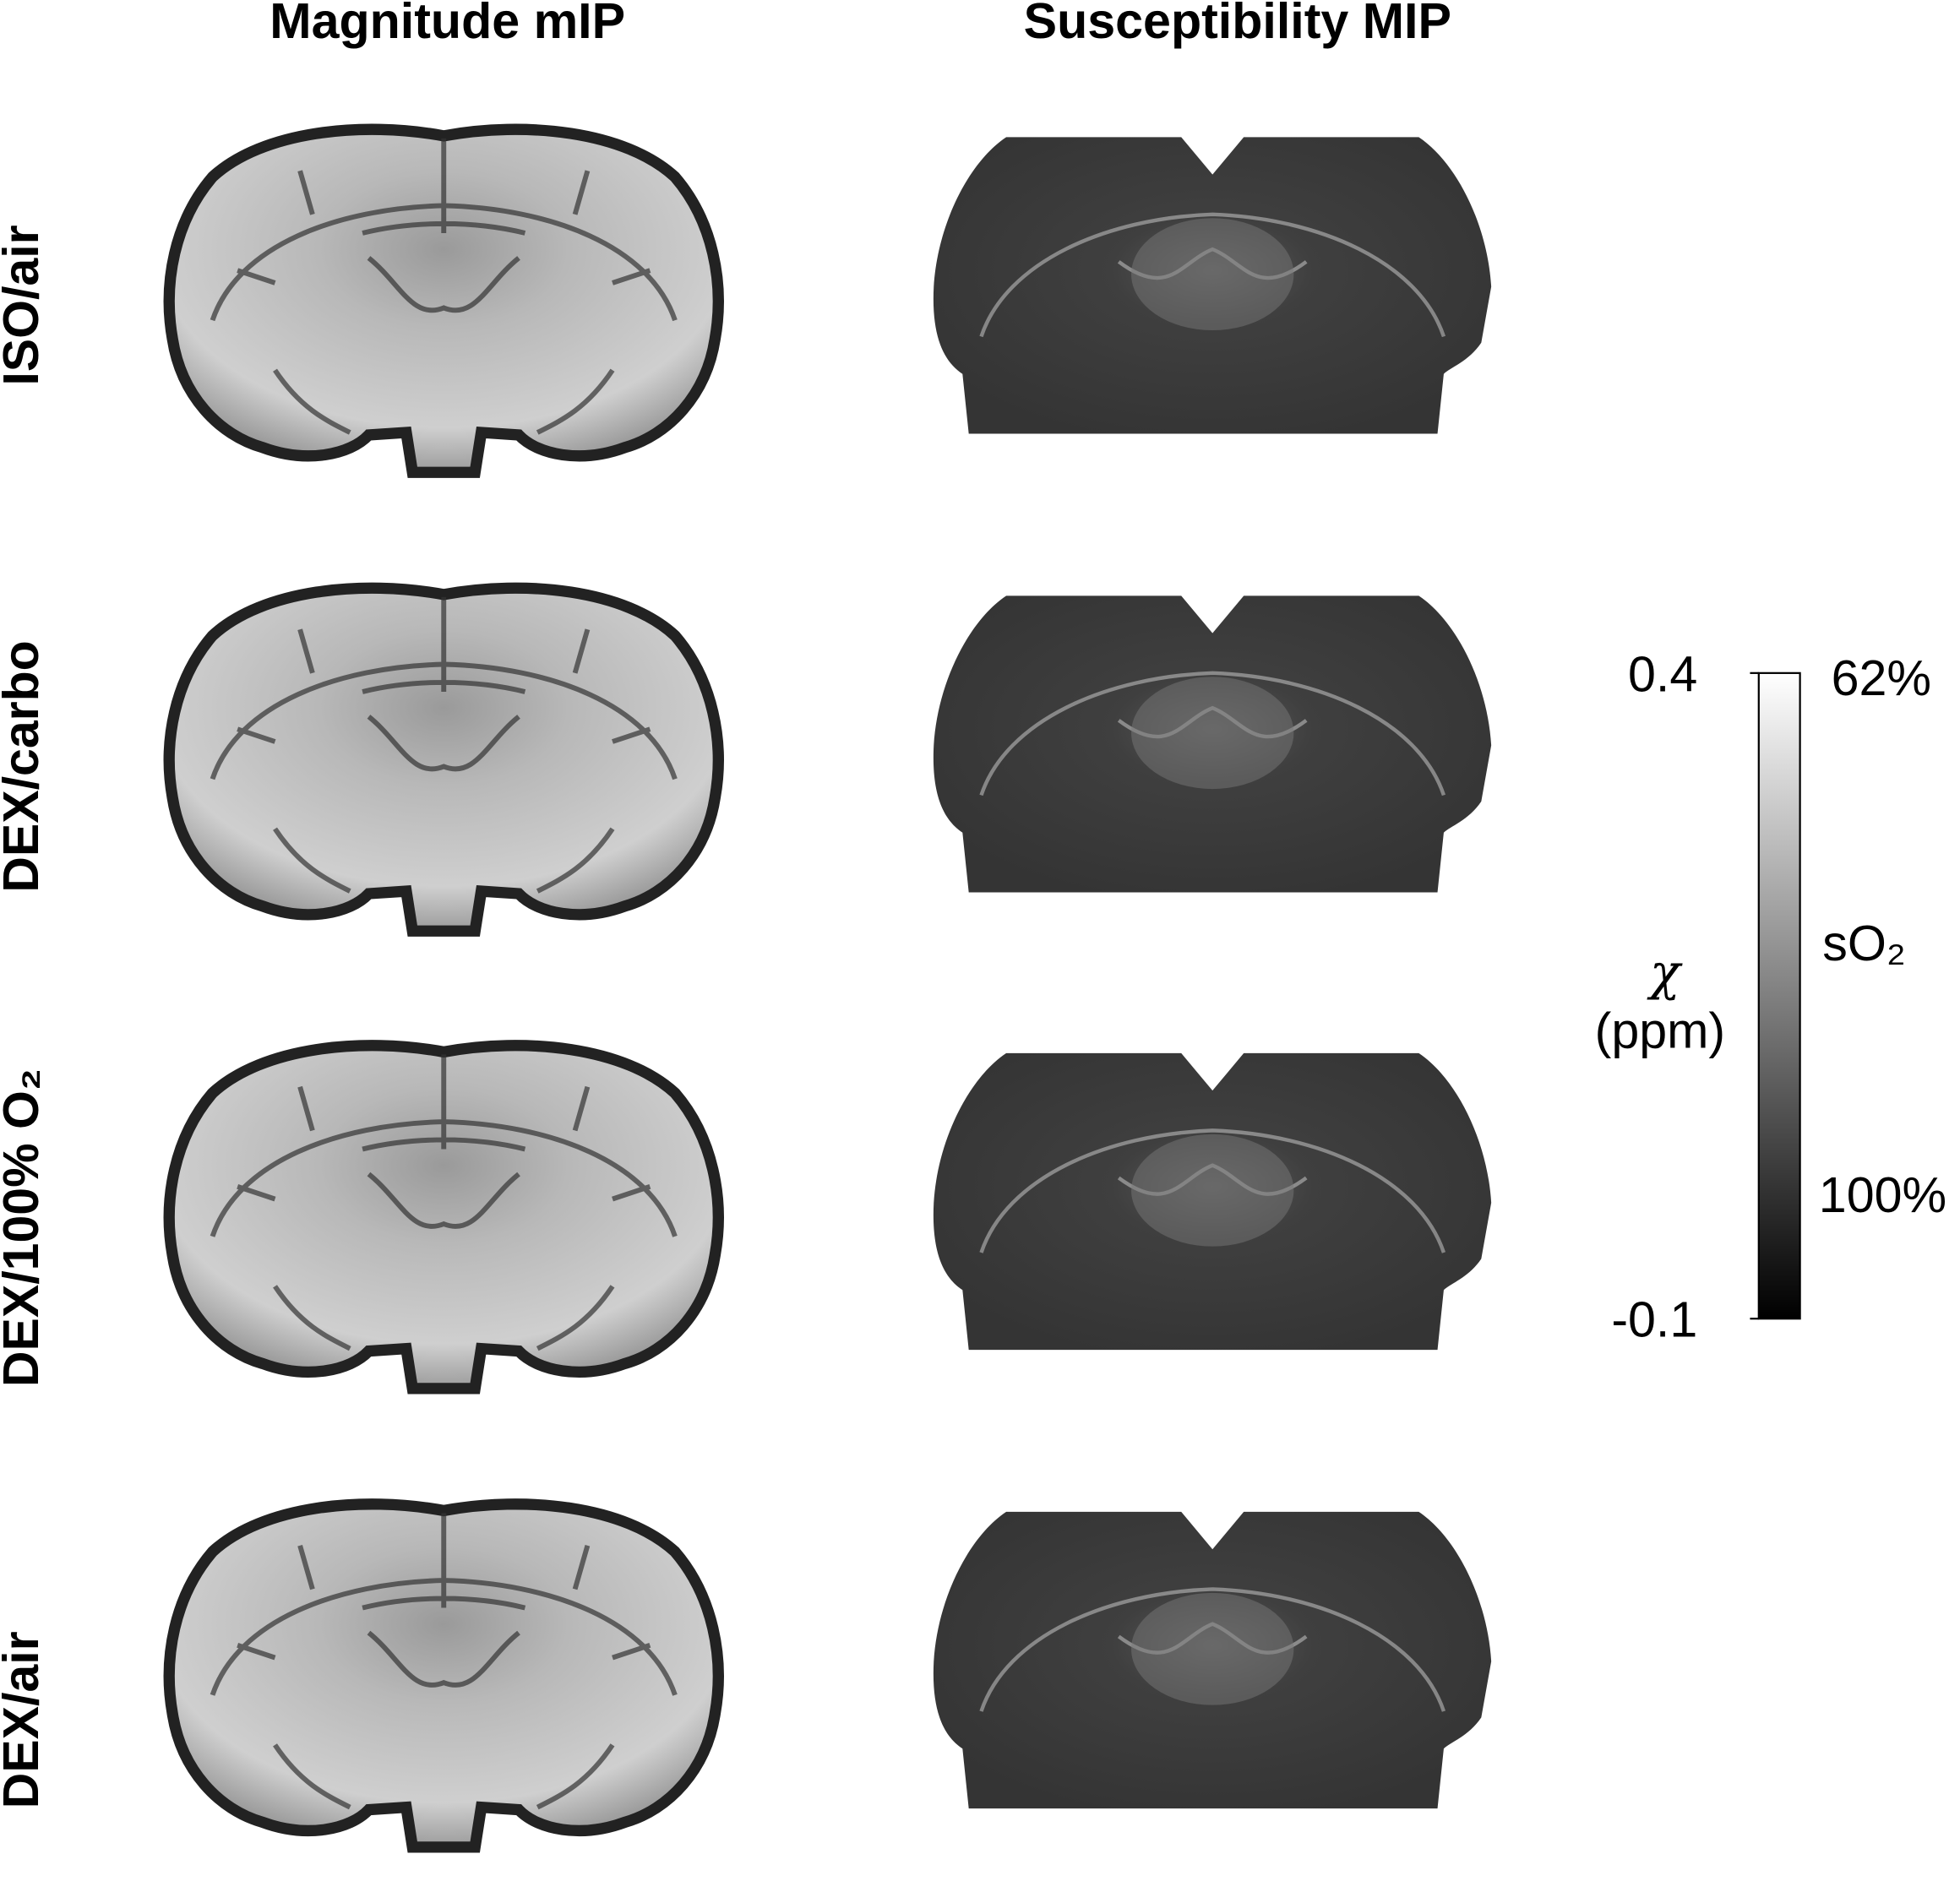  I want to click on colorbar-secondary-label: 62%, so click(1881, 678).